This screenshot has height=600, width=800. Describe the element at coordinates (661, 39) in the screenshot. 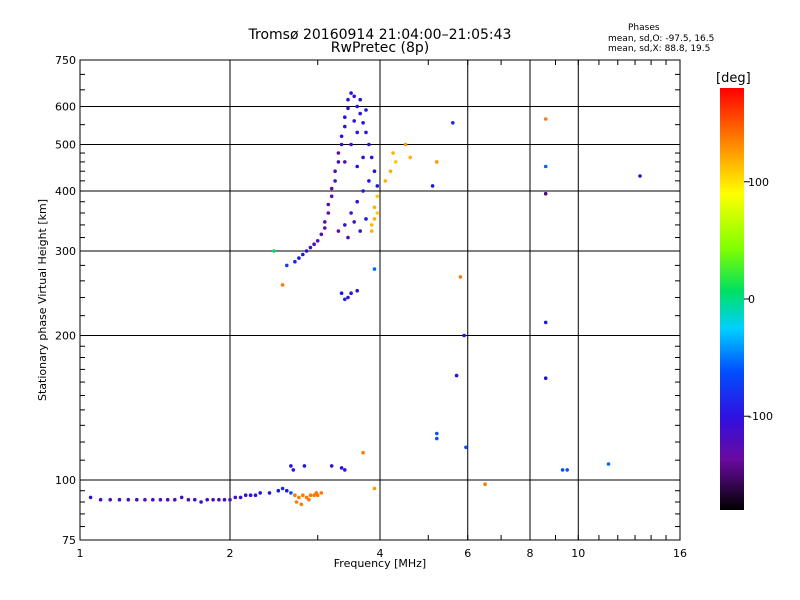

I see `phase-stats-o-mode: mean, sd,O: -97.5, 16.5` at that location.